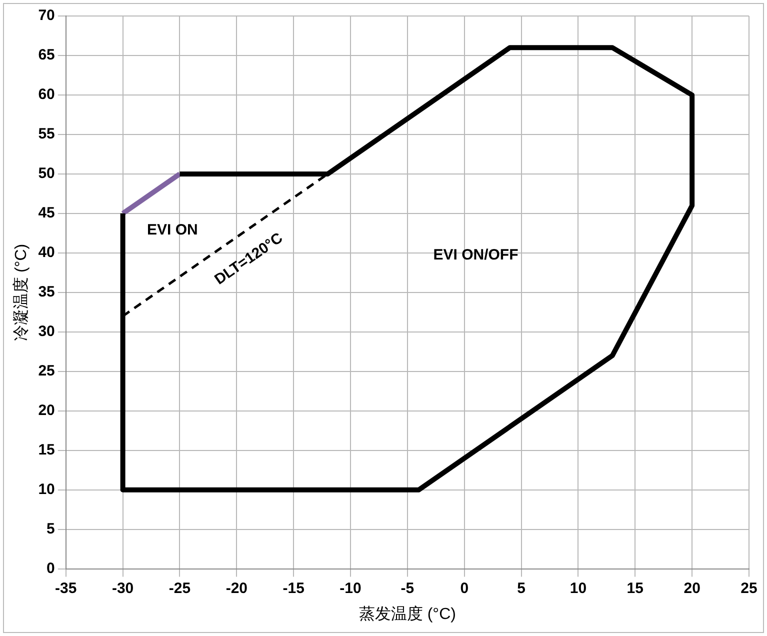 The image size is (767, 636). I want to click on x-tick-label: 15, so click(635, 588).